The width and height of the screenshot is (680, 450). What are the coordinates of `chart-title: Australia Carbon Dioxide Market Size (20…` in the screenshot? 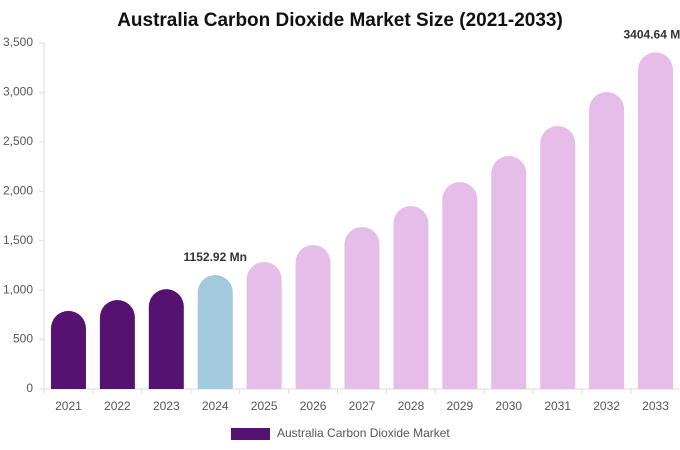 It's located at (340, 20).